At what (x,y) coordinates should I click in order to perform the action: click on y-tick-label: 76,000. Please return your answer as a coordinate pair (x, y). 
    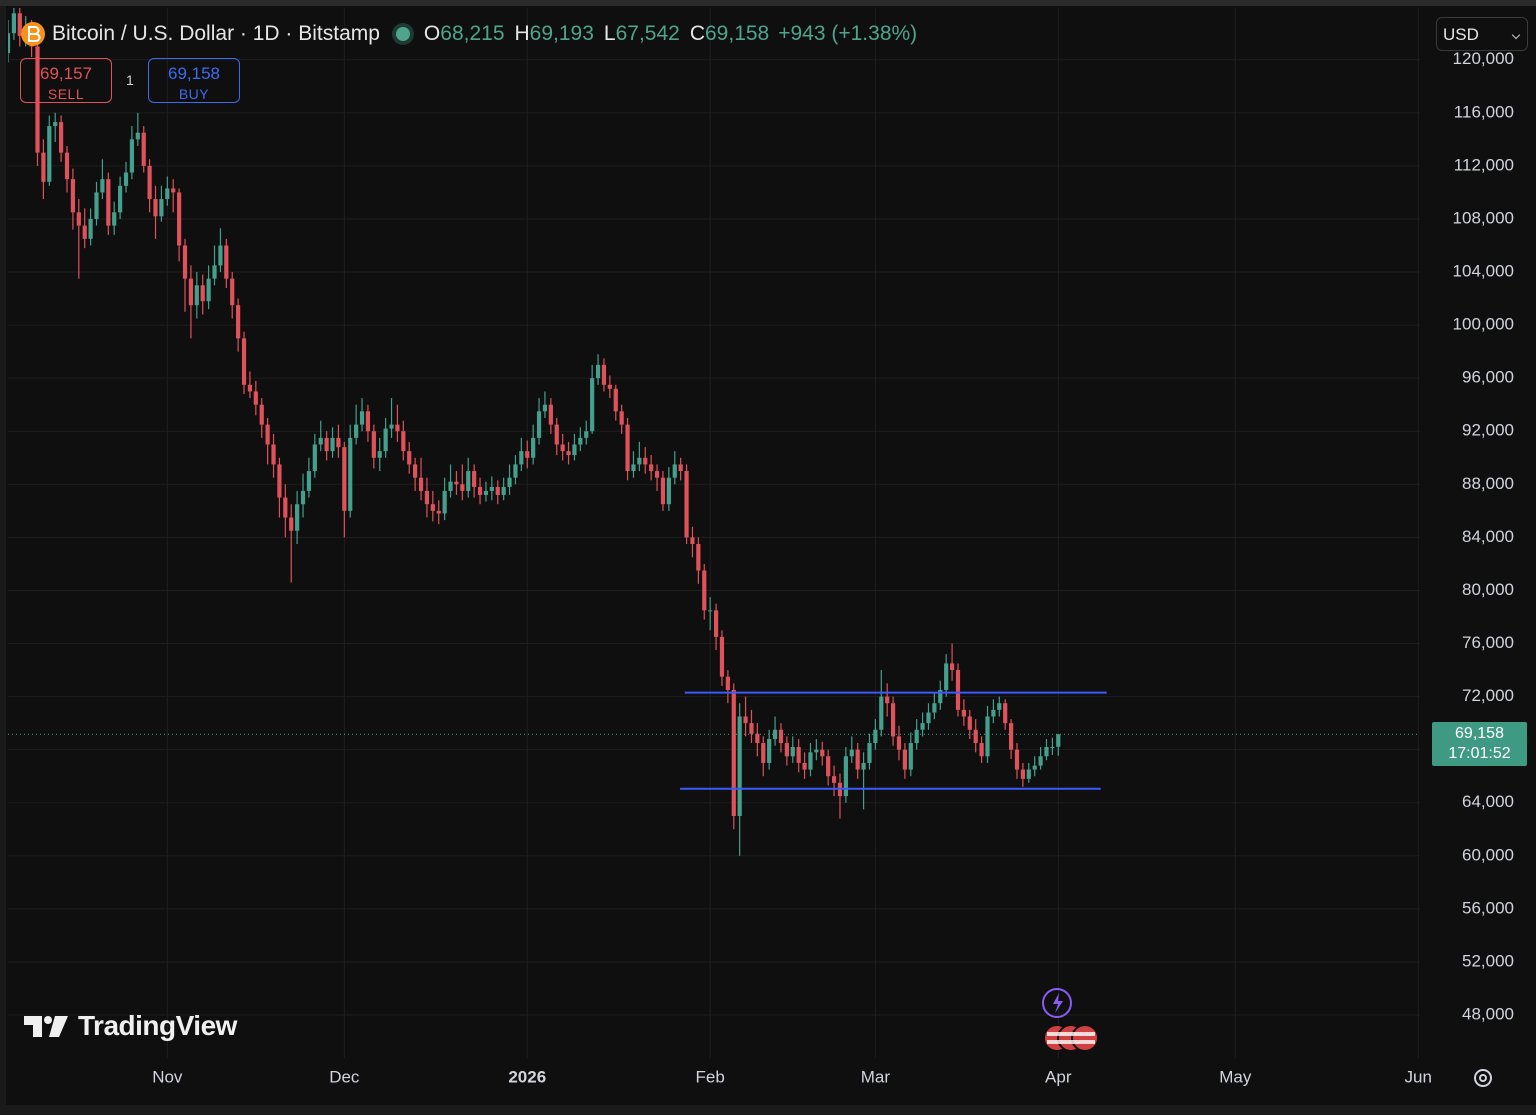
    Looking at the image, I should click on (1488, 642).